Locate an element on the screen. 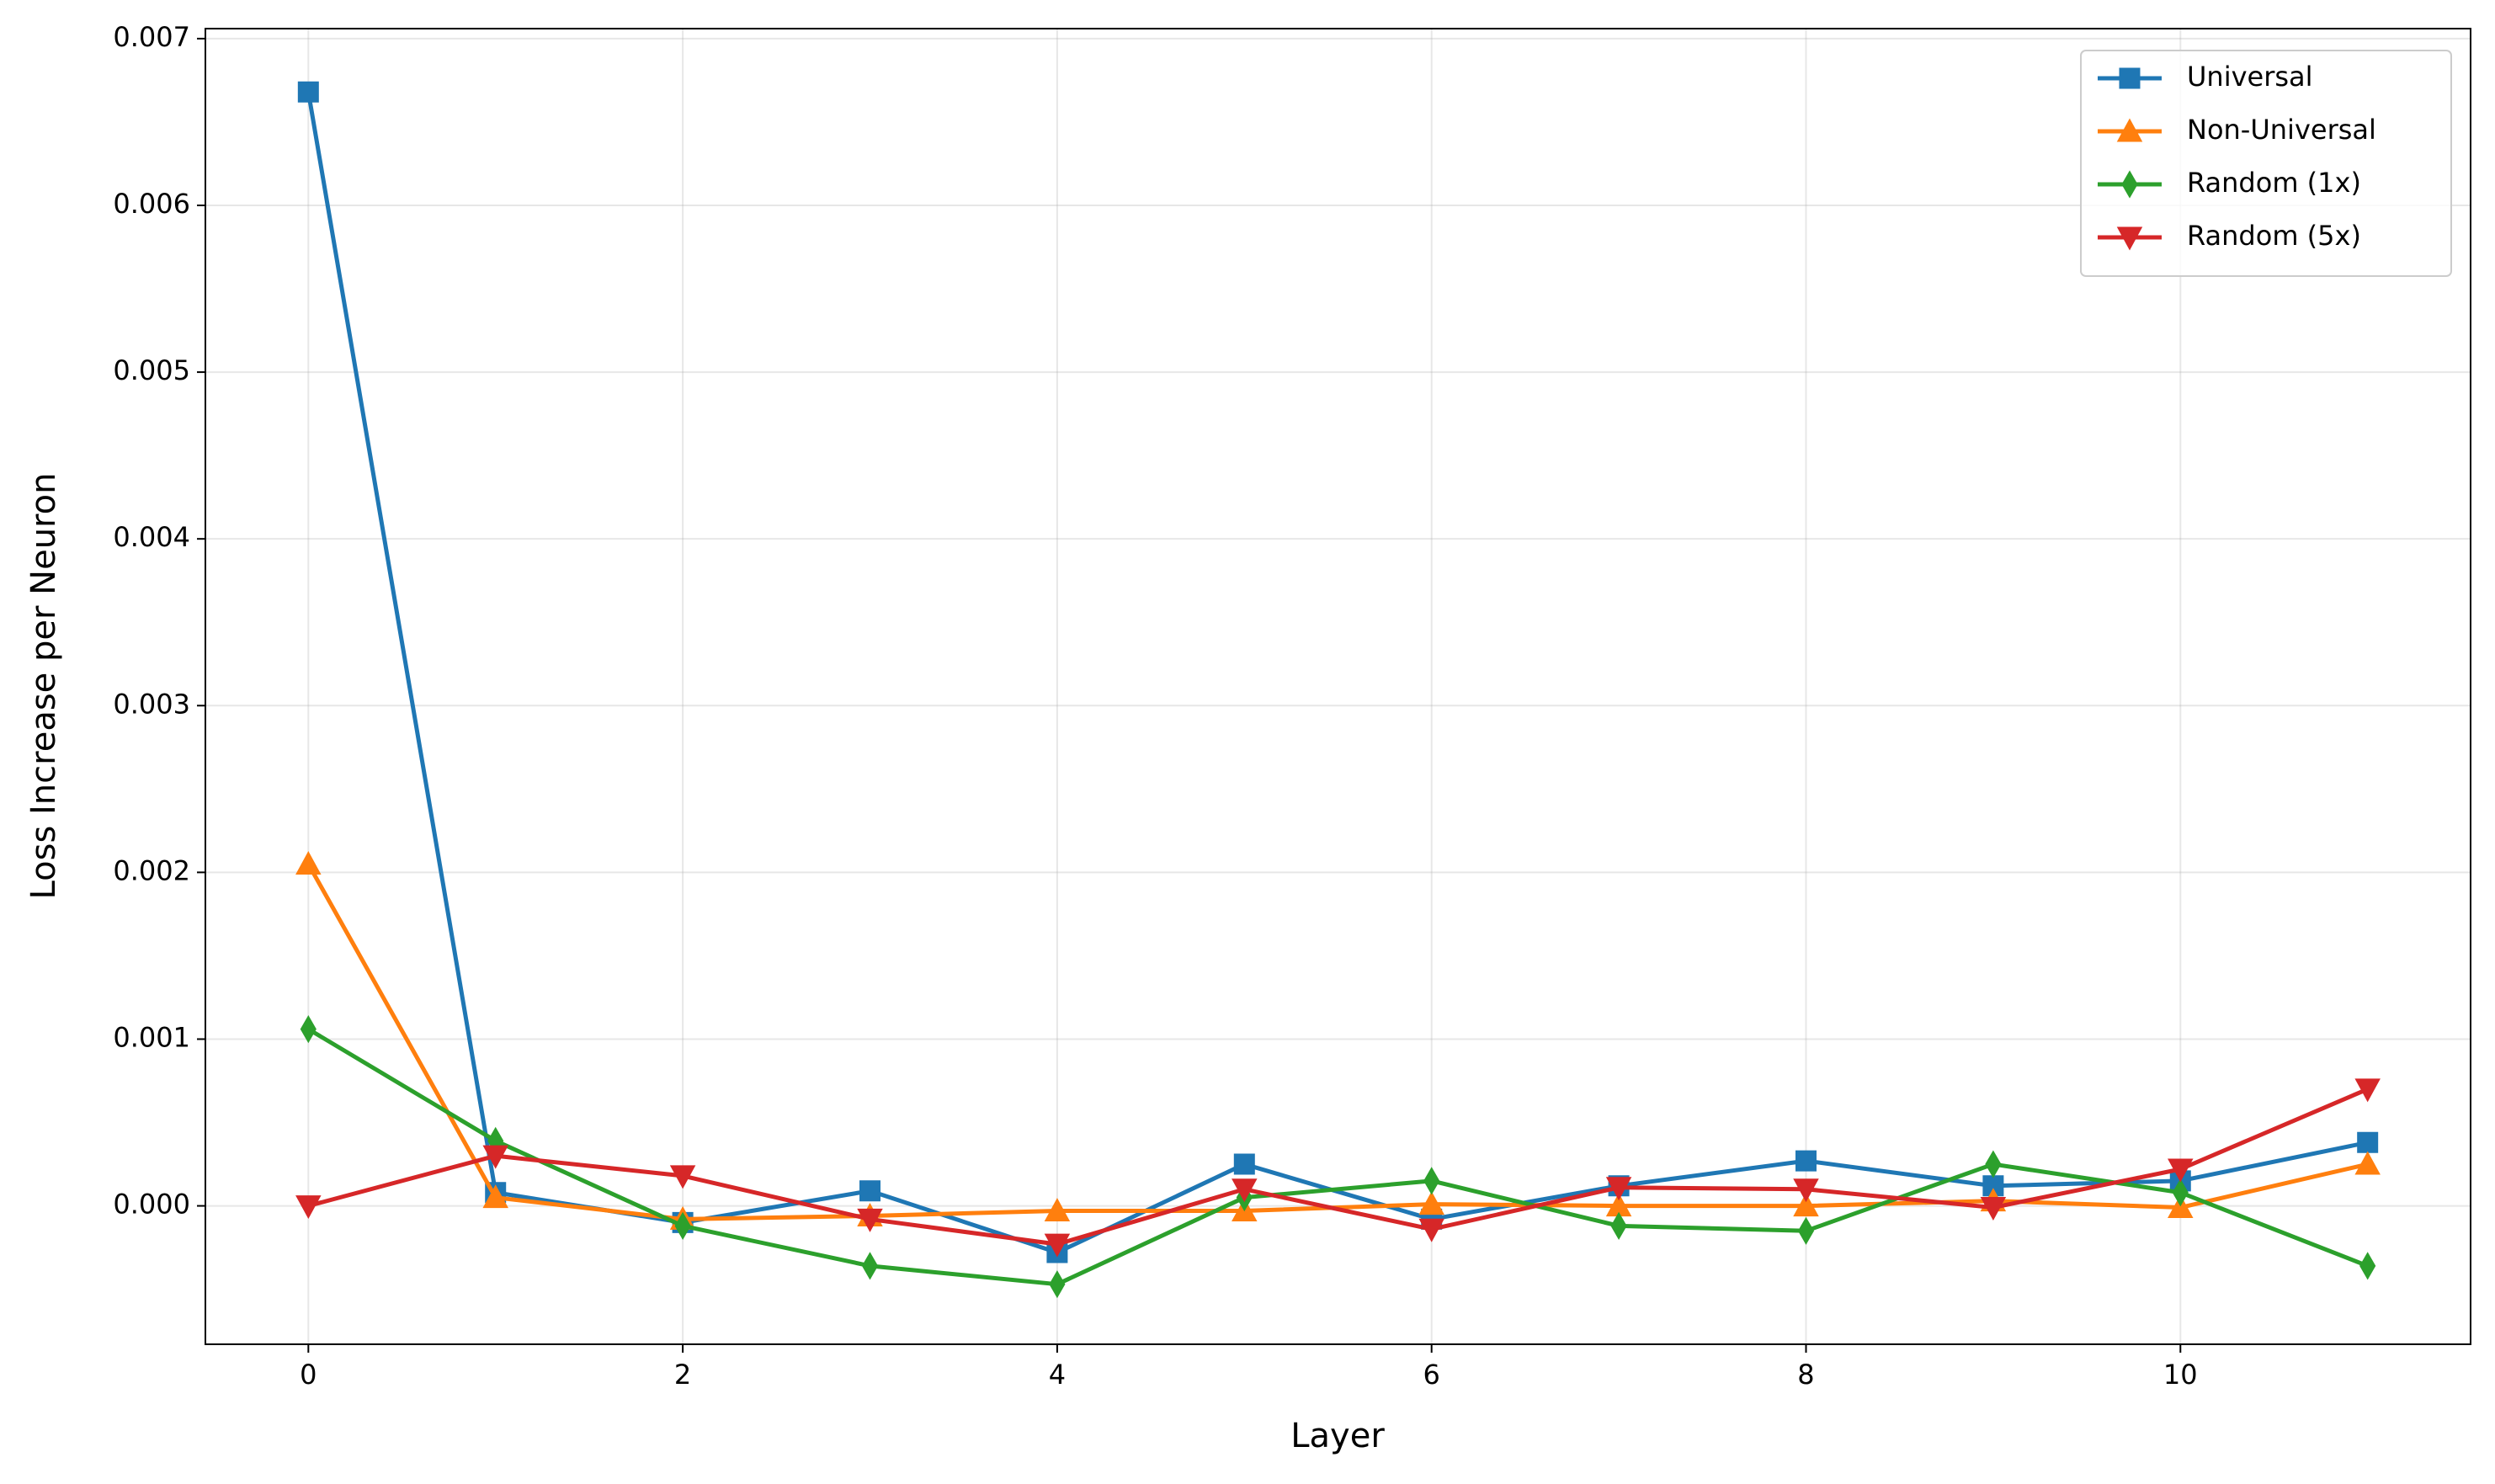  x-tick-label: 4 is located at coordinates (1057, 1375).